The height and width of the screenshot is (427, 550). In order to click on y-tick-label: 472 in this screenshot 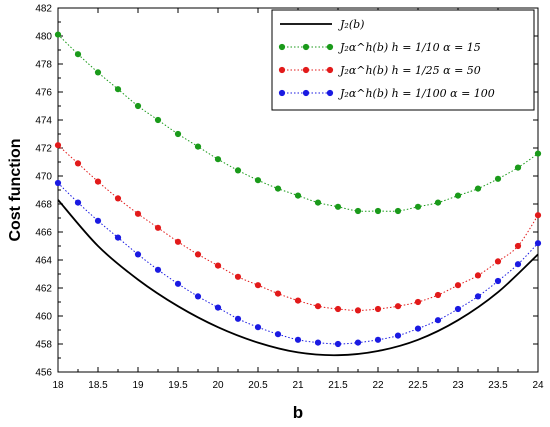, I will do `click(43, 149)`.